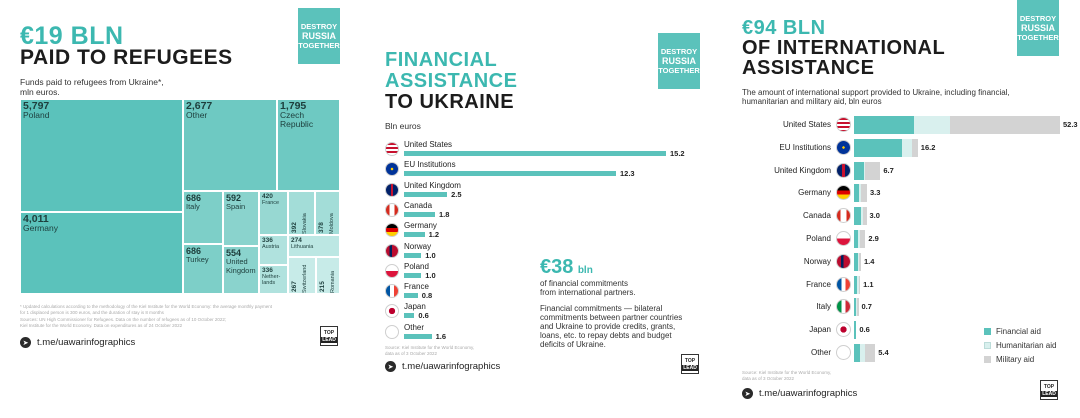 Image resolution: width=1080 pixels, height=418 pixels. Describe the element at coordinates (627, 174) in the screenshot. I see `fa-value-label: 12.3` at that location.